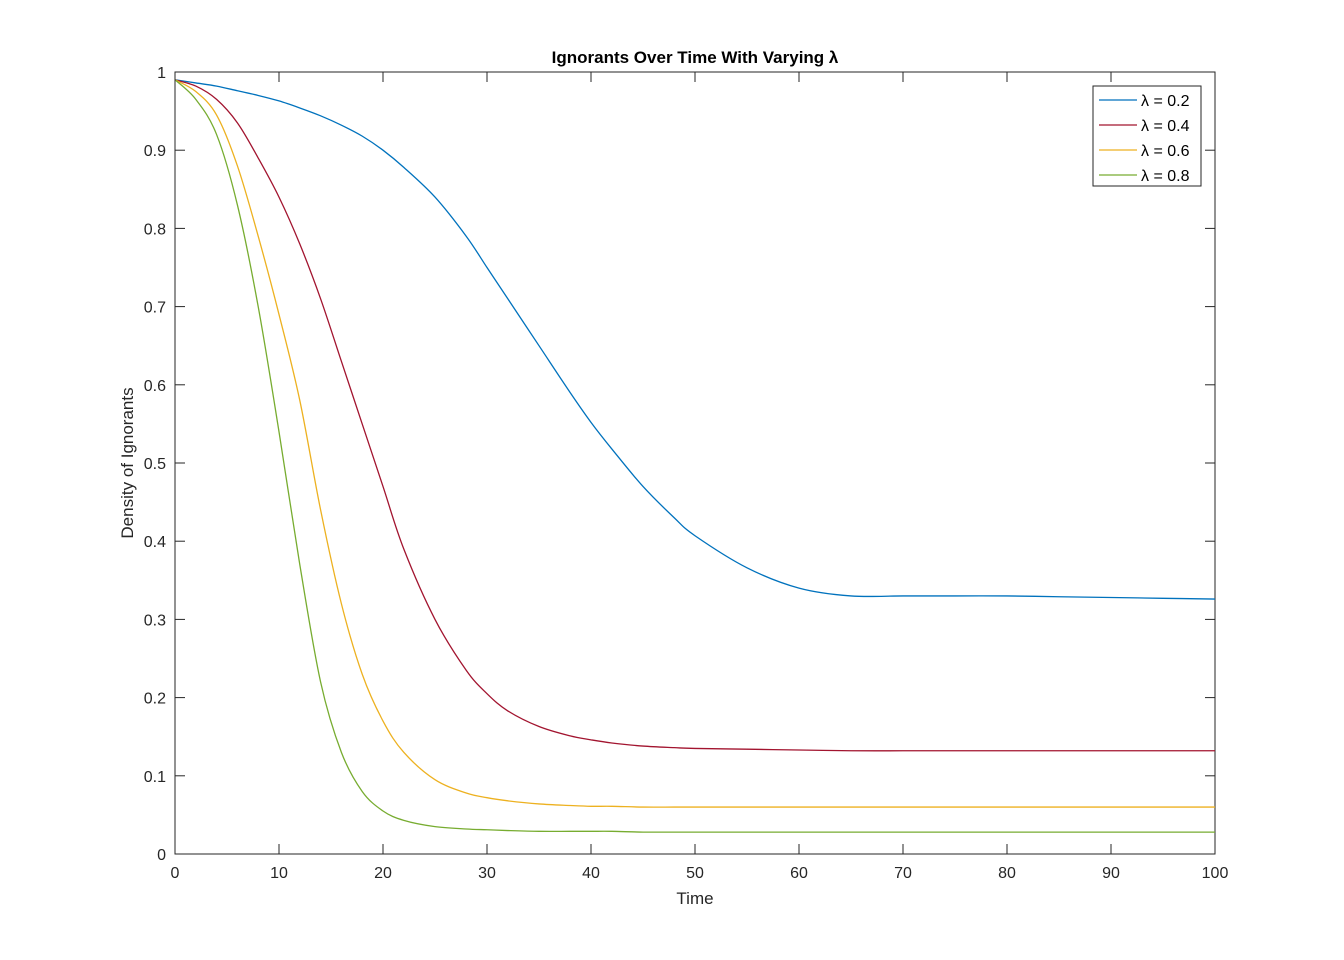 This screenshot has height=960, width=1344. What do you see at coordinates (694, 898) in the screenshot?
I see `x-axis-label: Time` at bounding box center [694, 898].